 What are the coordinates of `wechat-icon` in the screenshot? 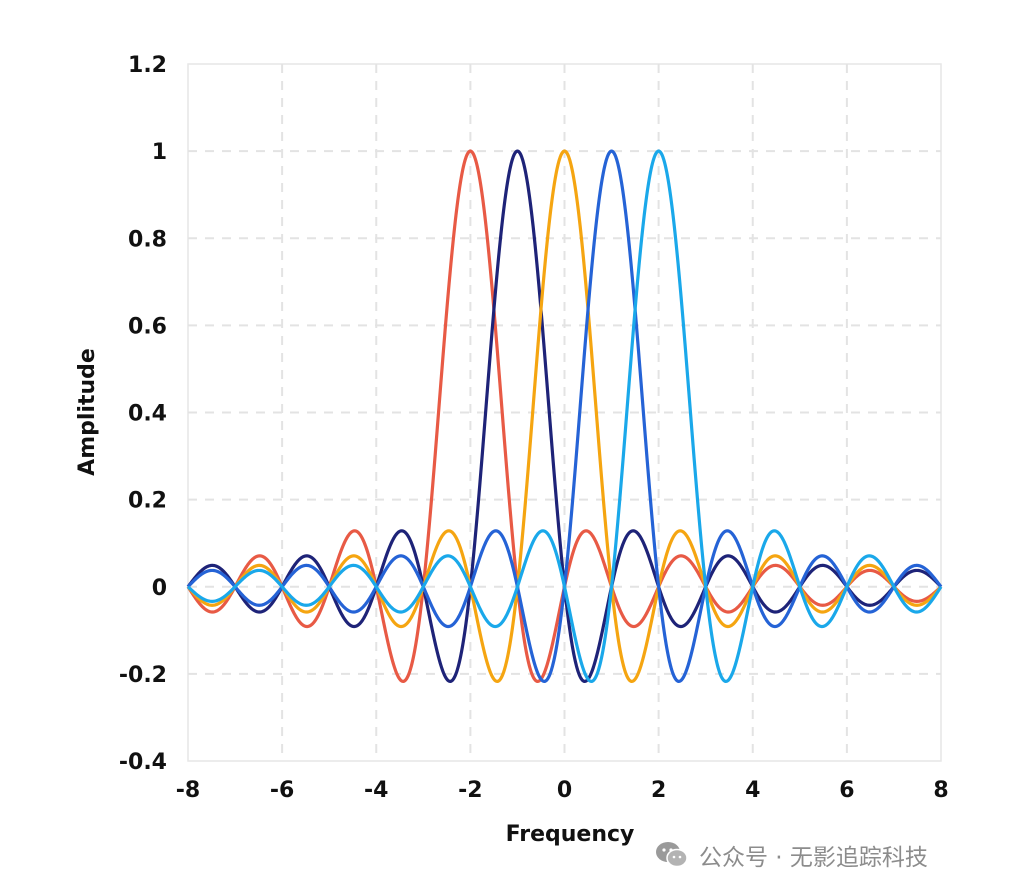 It's located at (672, 855).